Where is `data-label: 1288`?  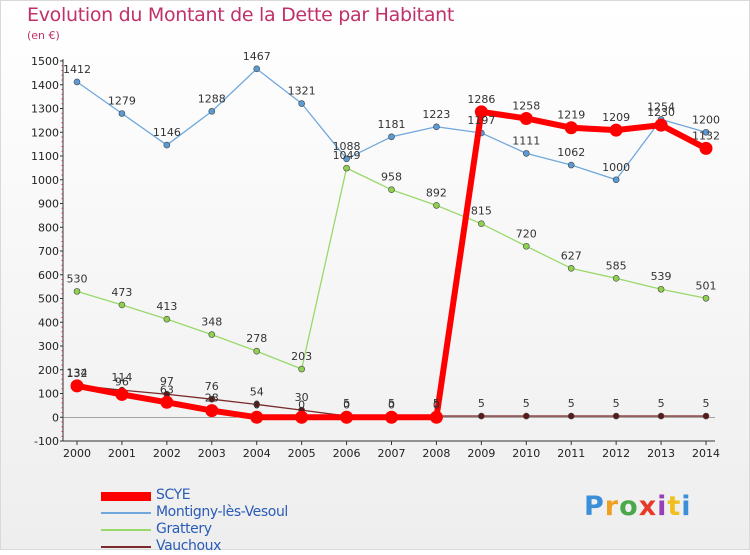
data-label: 1288 is located at coordinates (212, 98).